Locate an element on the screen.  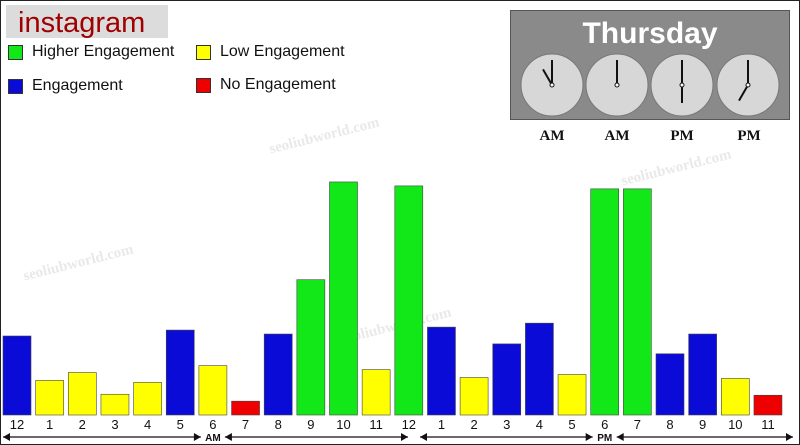
pm-span-right-arrow-left-icon is located at coordinates (620, 437).